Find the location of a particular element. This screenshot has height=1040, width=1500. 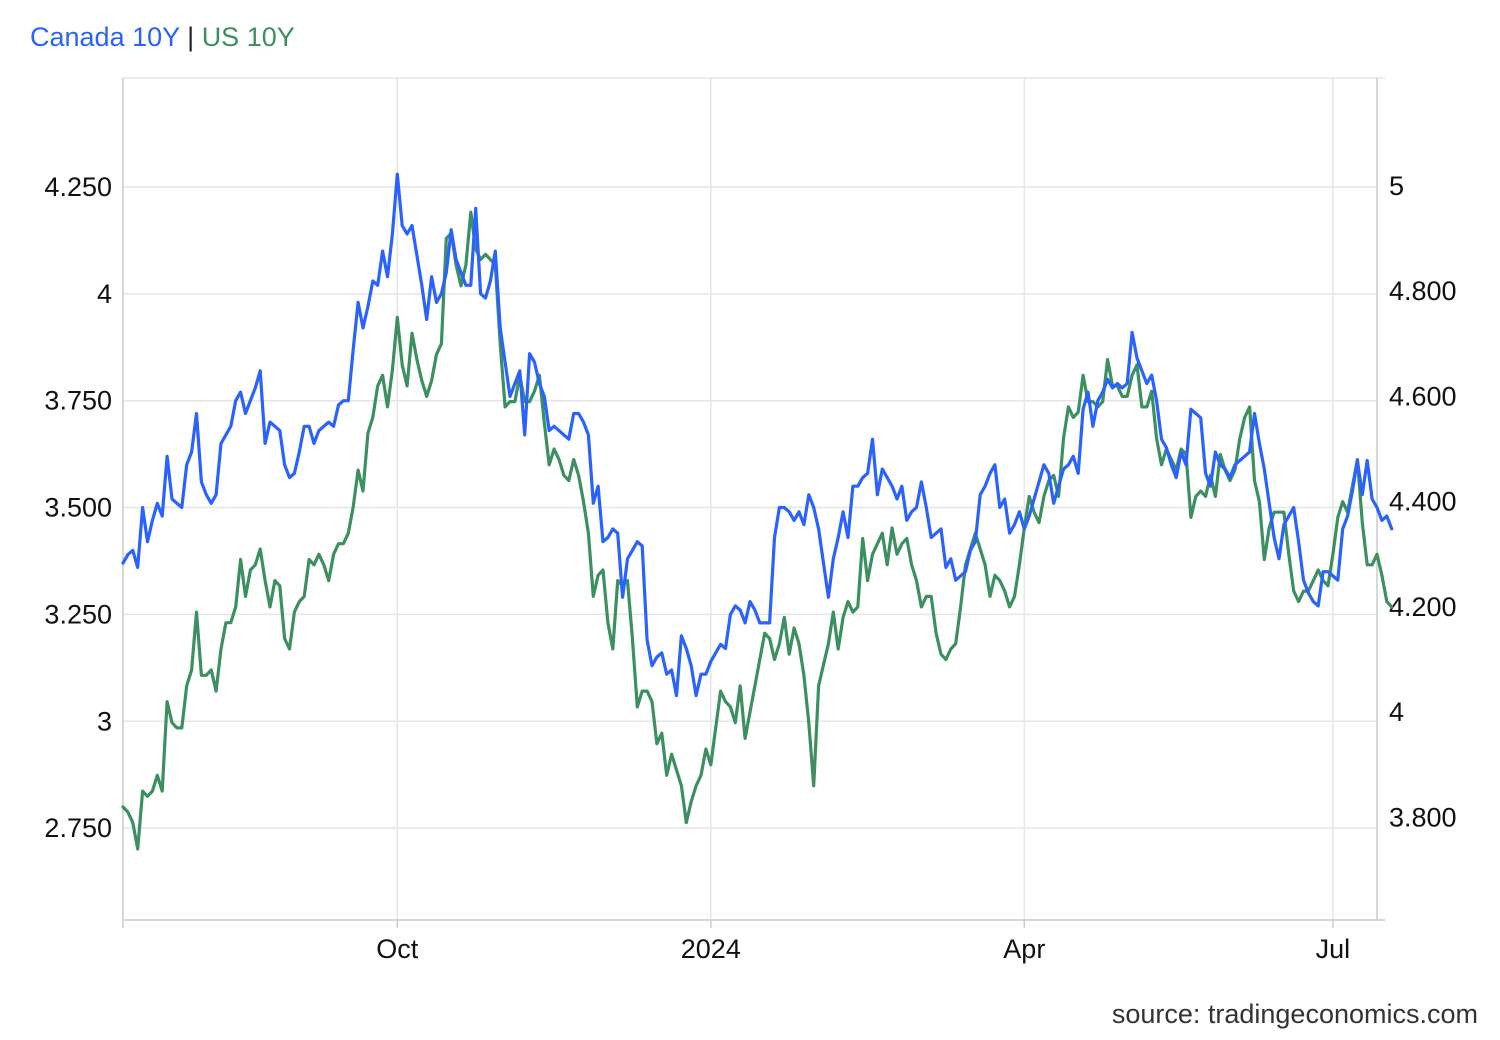

y-right-tick-label: 4.400 is located at coordinates (1423, 502).